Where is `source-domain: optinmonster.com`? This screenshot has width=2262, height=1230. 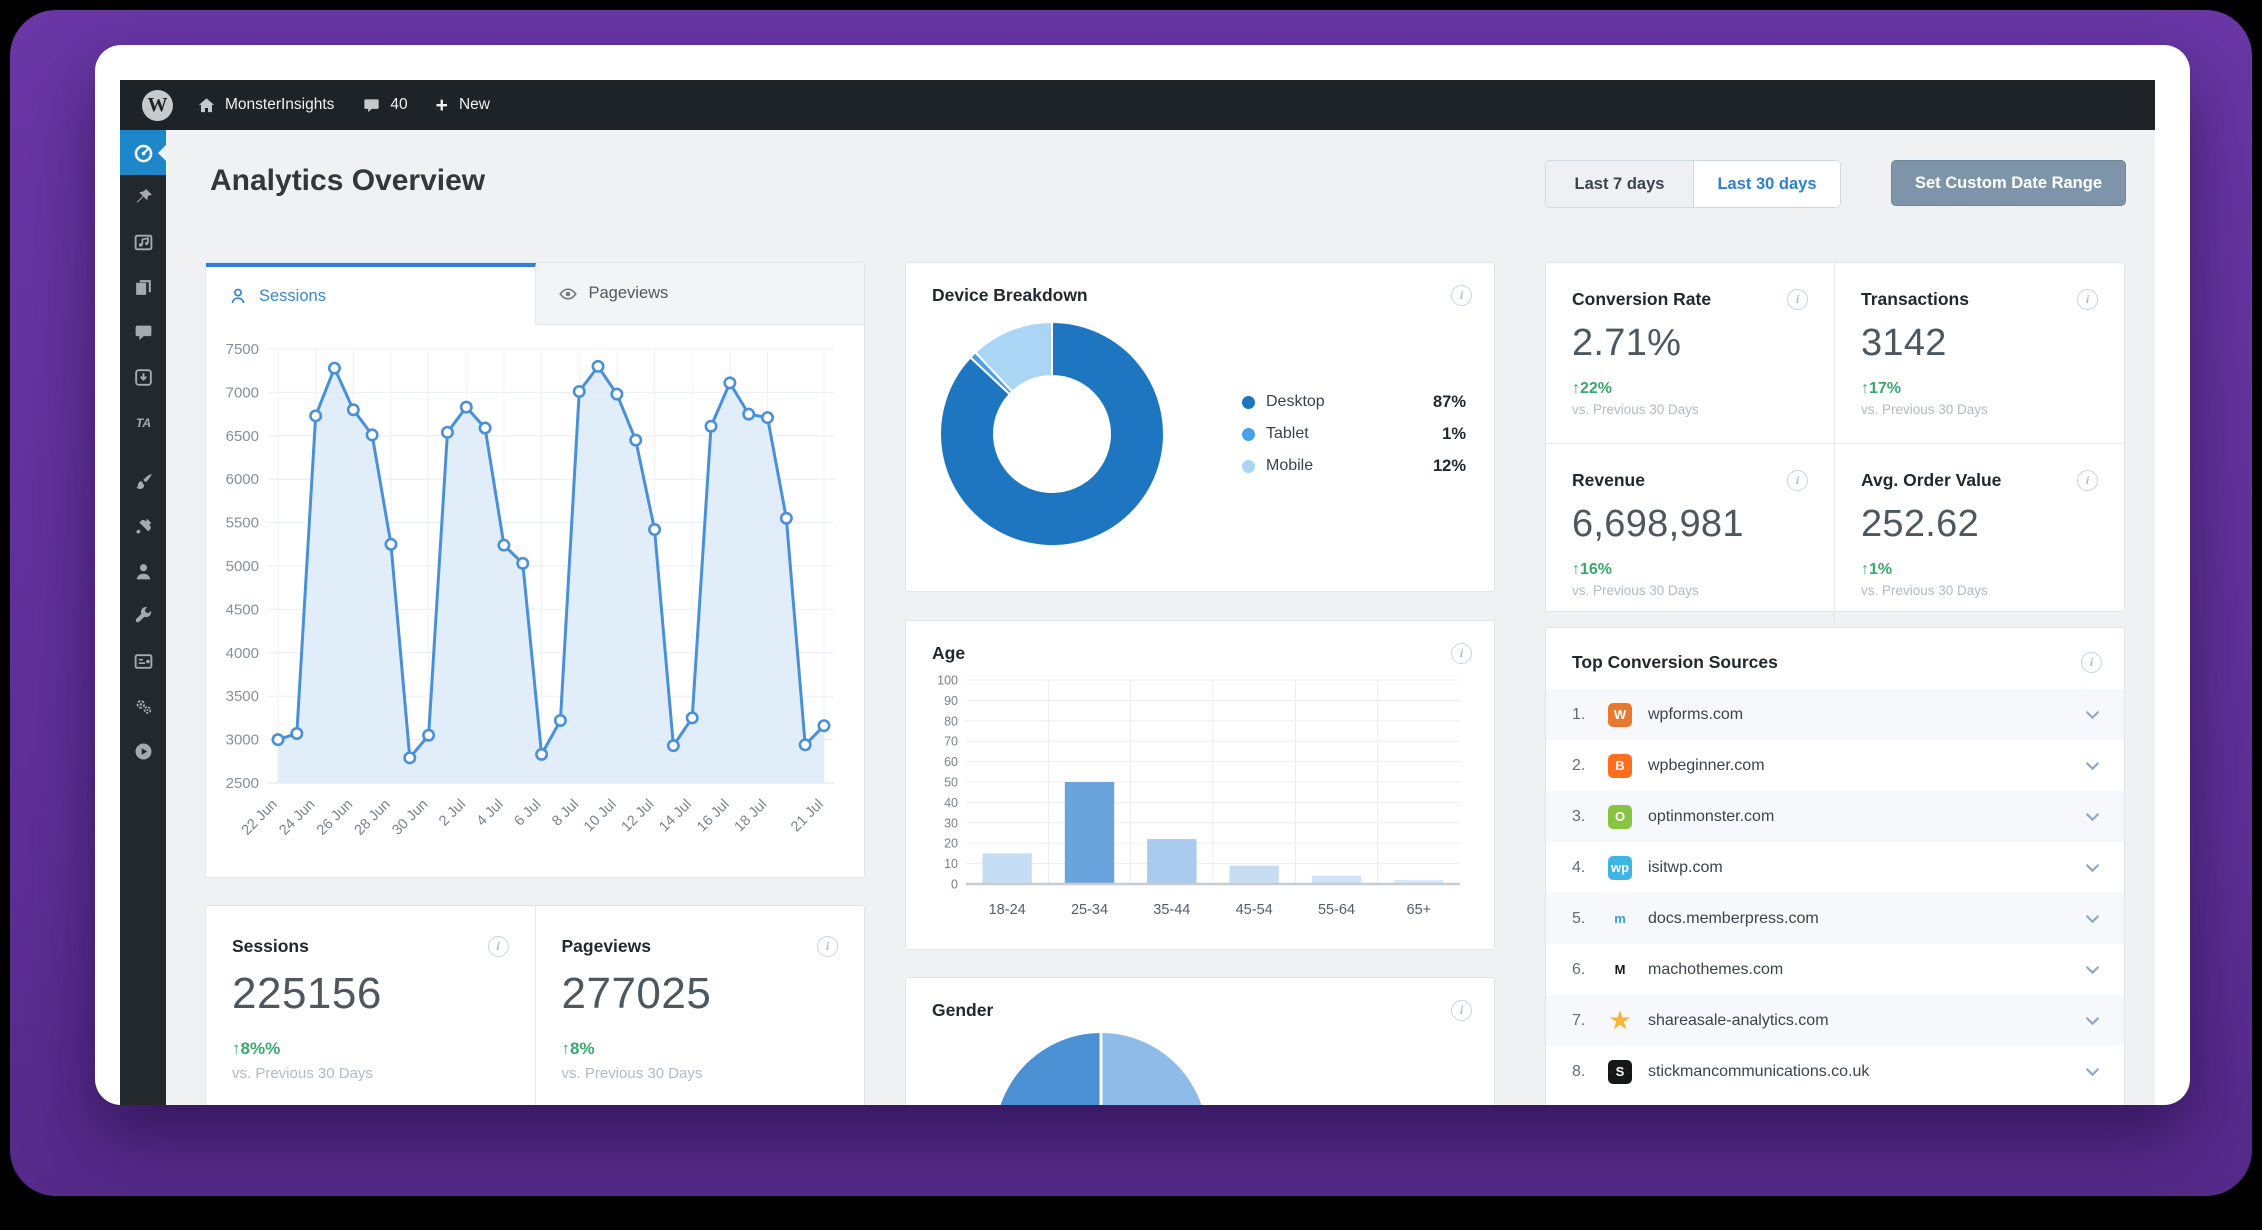 source-domain: optinmonster.com is located at coordinates (1711, 816).